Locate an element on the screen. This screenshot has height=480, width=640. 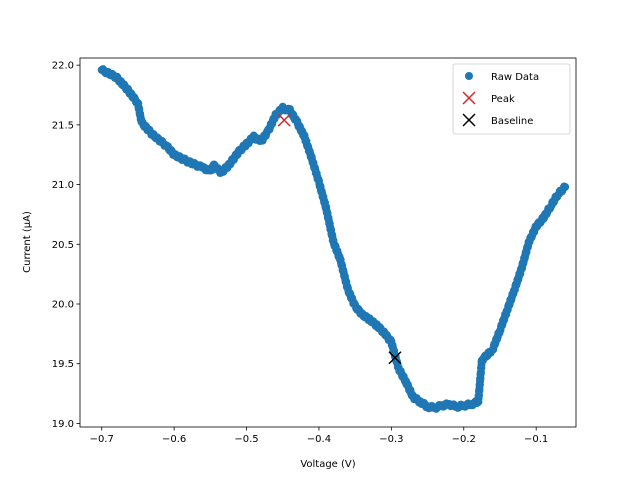
baseline-marker is located at coordinates (395, 358).